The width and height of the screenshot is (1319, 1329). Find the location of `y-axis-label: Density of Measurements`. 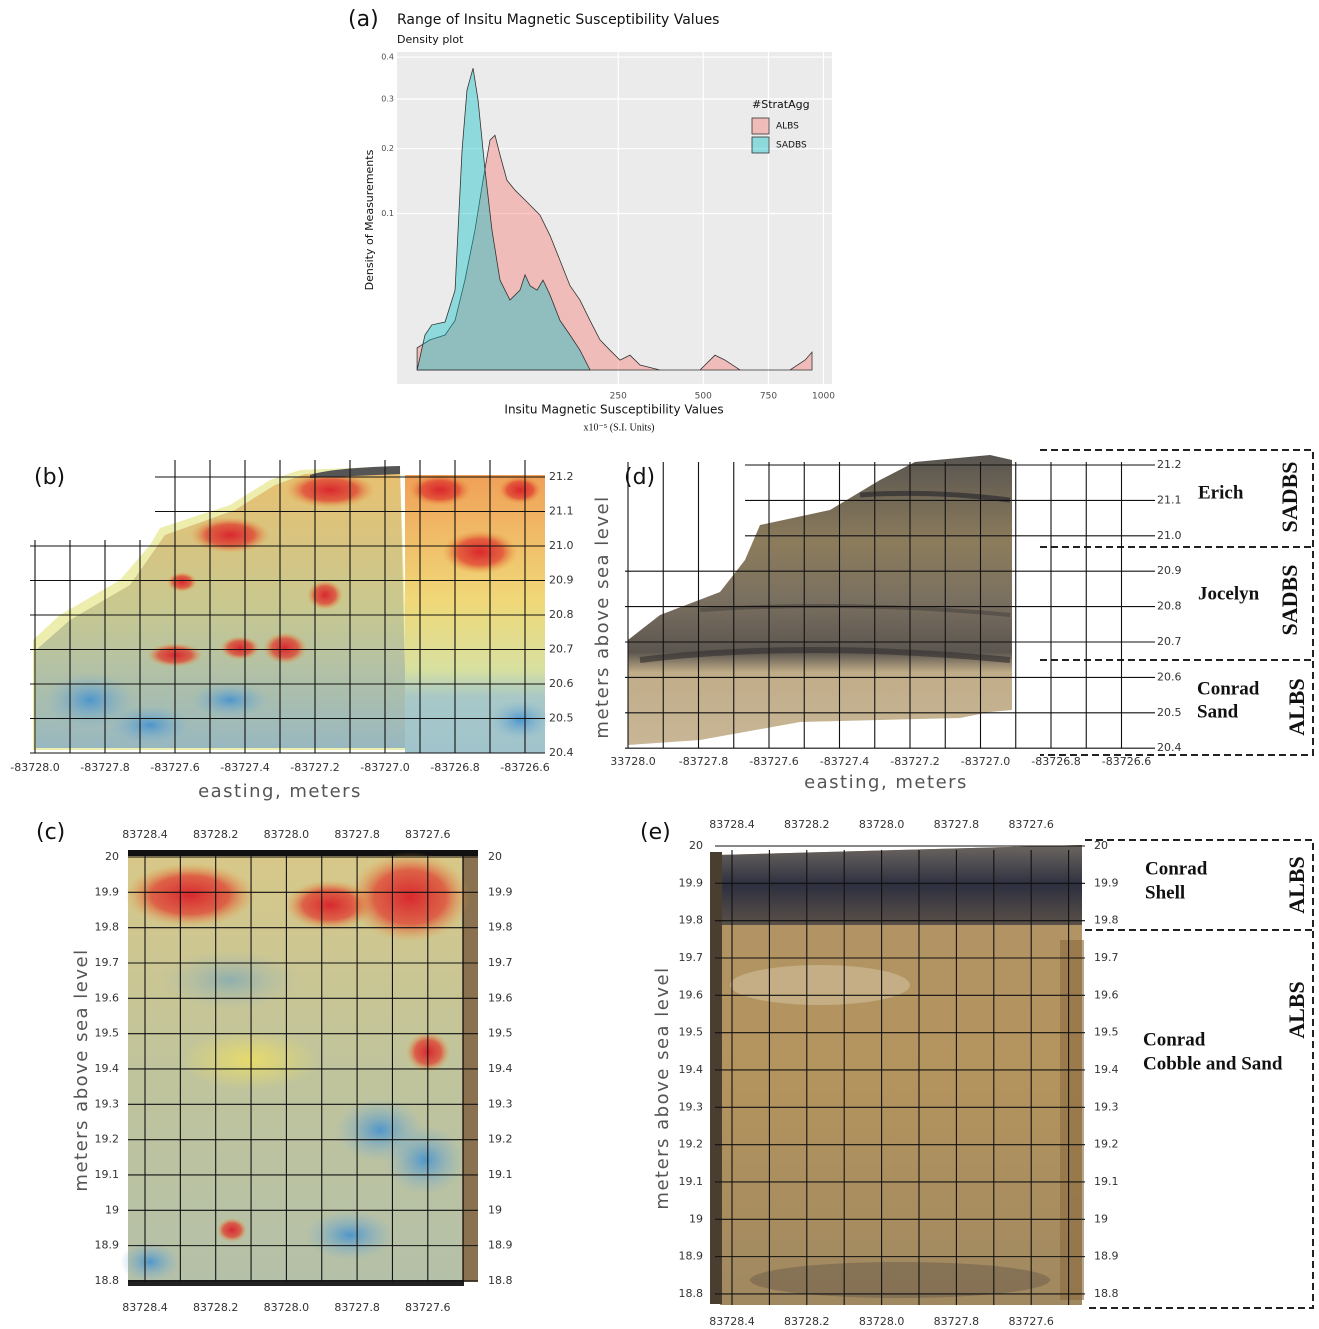

y-axis-label: Density of Measurements is located at coordinates (369, 219).